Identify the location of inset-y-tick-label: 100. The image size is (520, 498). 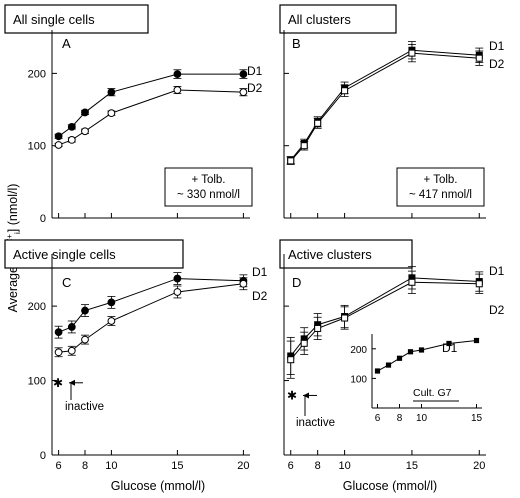
(358, 379).